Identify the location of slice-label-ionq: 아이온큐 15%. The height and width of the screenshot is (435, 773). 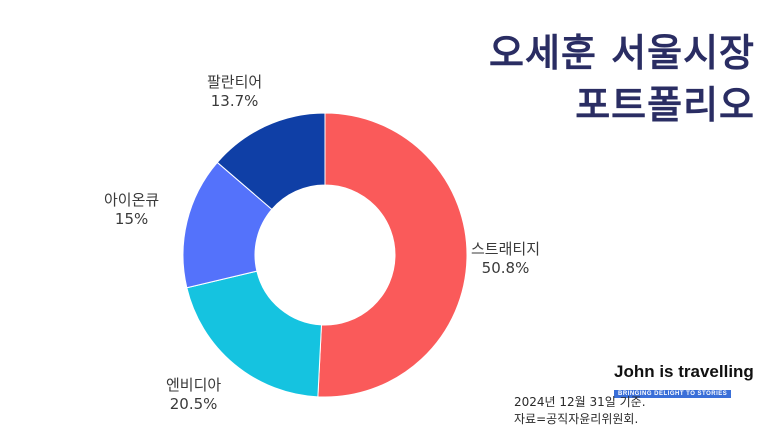
(131, 210).